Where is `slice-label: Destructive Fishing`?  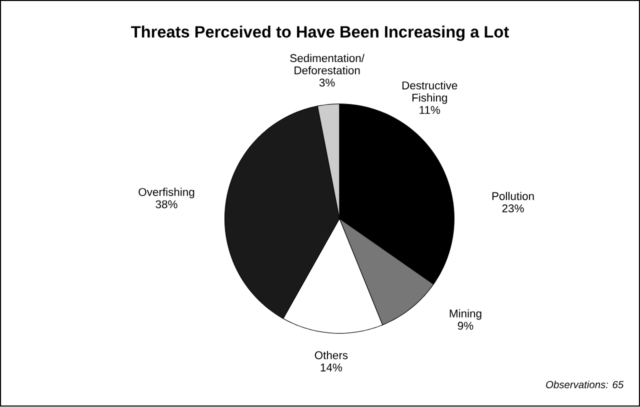 slice-label: Destructive Fishing is located at coordinates (430, 92).